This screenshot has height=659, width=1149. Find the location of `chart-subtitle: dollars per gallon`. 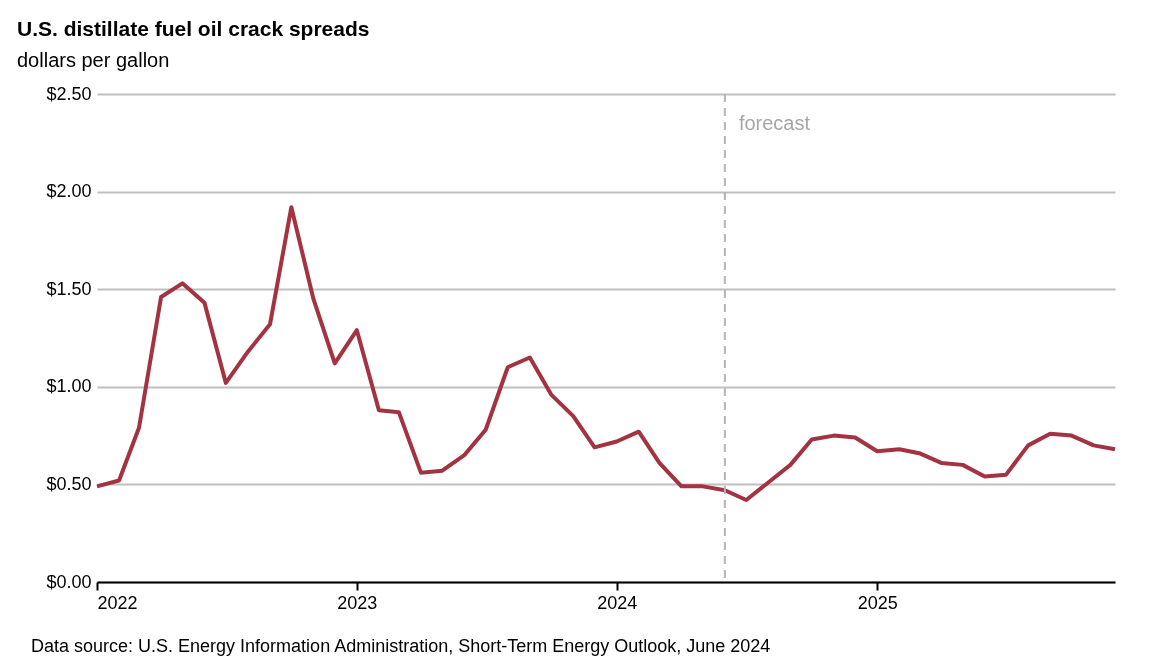

chart-subtitle: dollars per gallon is located at coordinates (93, 60).